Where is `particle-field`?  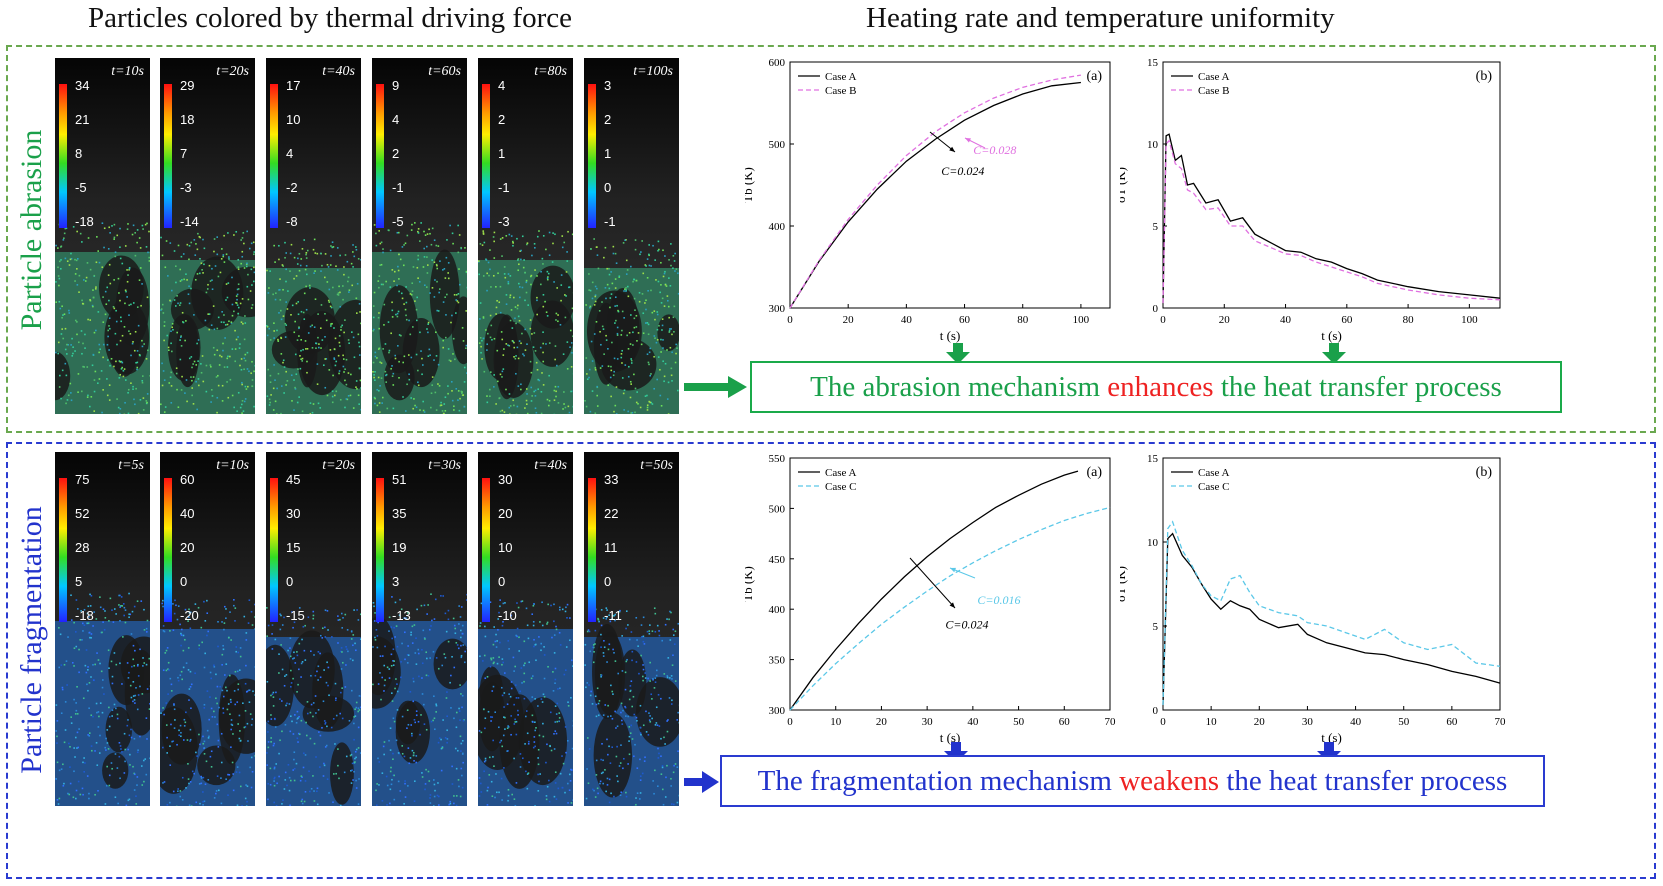
particle-field is located at coordinates (631, 706).